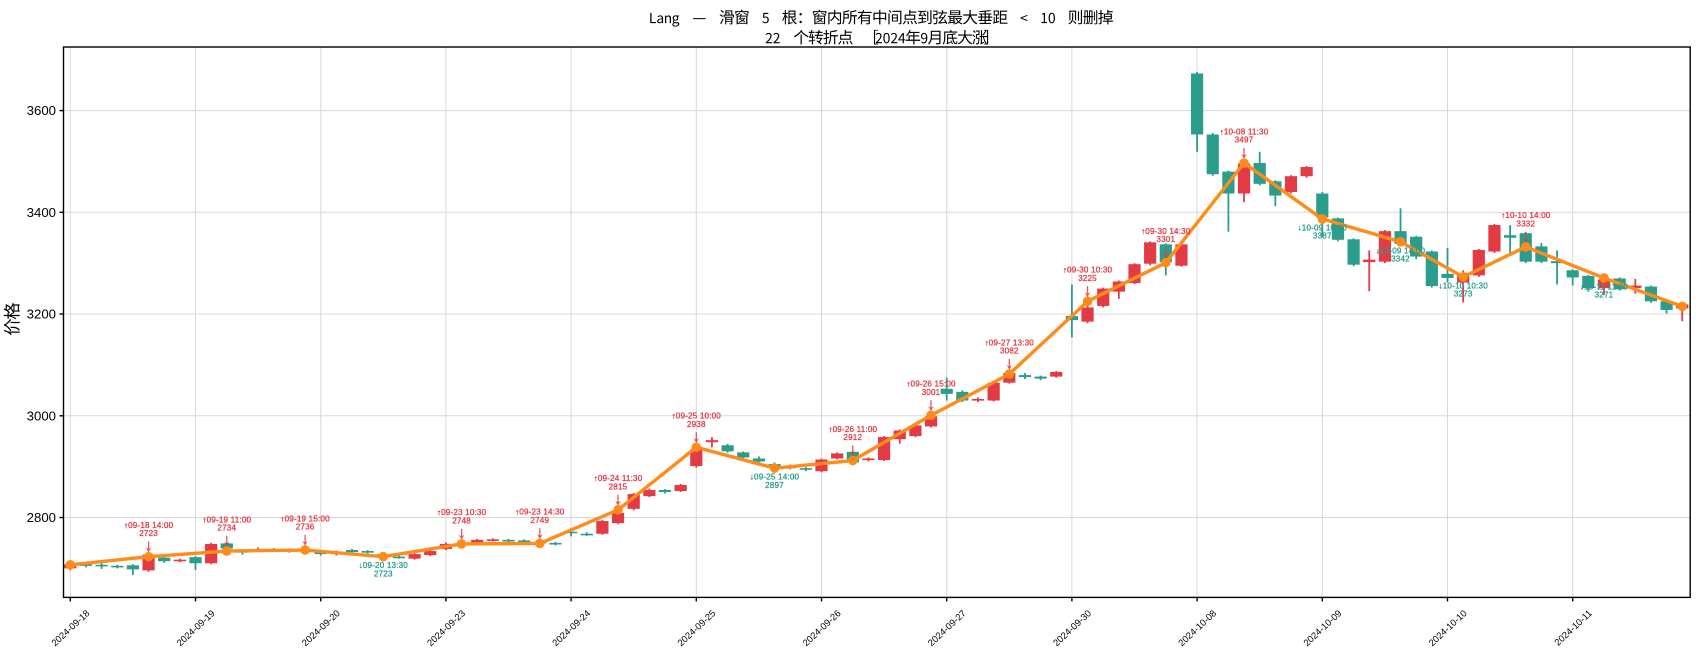 This screenshot has height=654, width=1700. What do you see at coordinates (697, 416) in the screenshot?
I see `svg-text: ↑09-25 10:00` at bounding box center [697, 416].